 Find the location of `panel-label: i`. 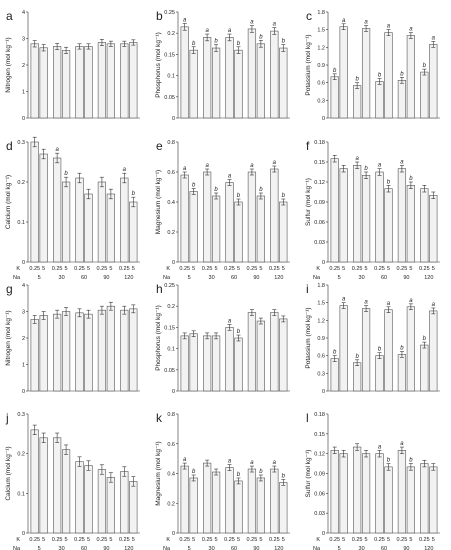

panel-label: i is located at coordinates (307, 289).